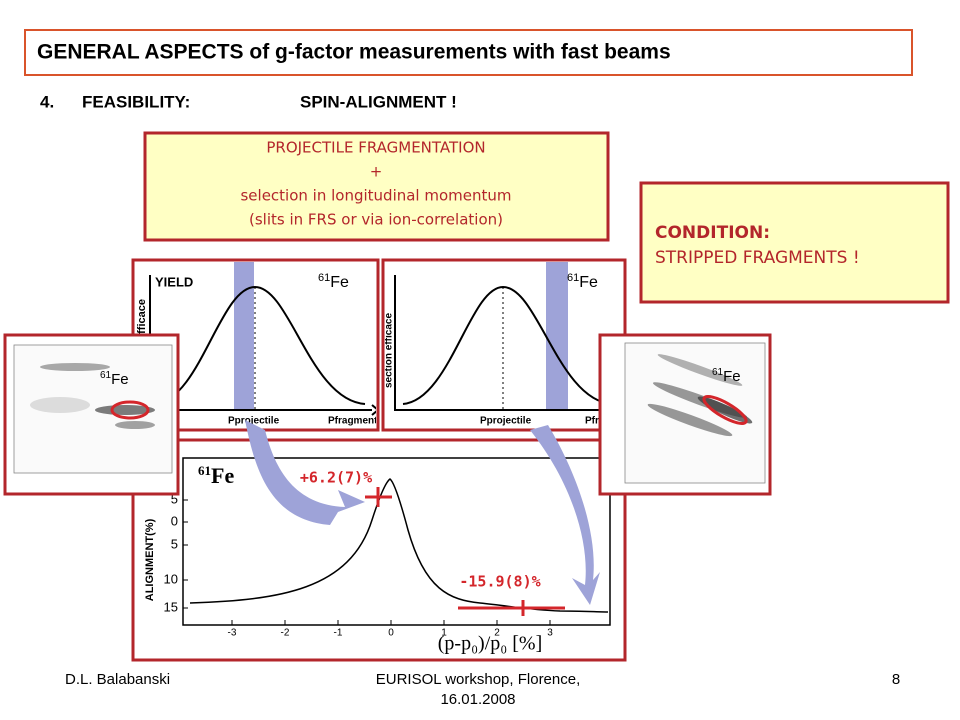 The width and height of the screenshot is (960, 720). What do you see at coordinates (490, 644) in the screenshot?
I see `x-label: (p-p₀)/p₀ [%]` at bounding box center [490, 644].